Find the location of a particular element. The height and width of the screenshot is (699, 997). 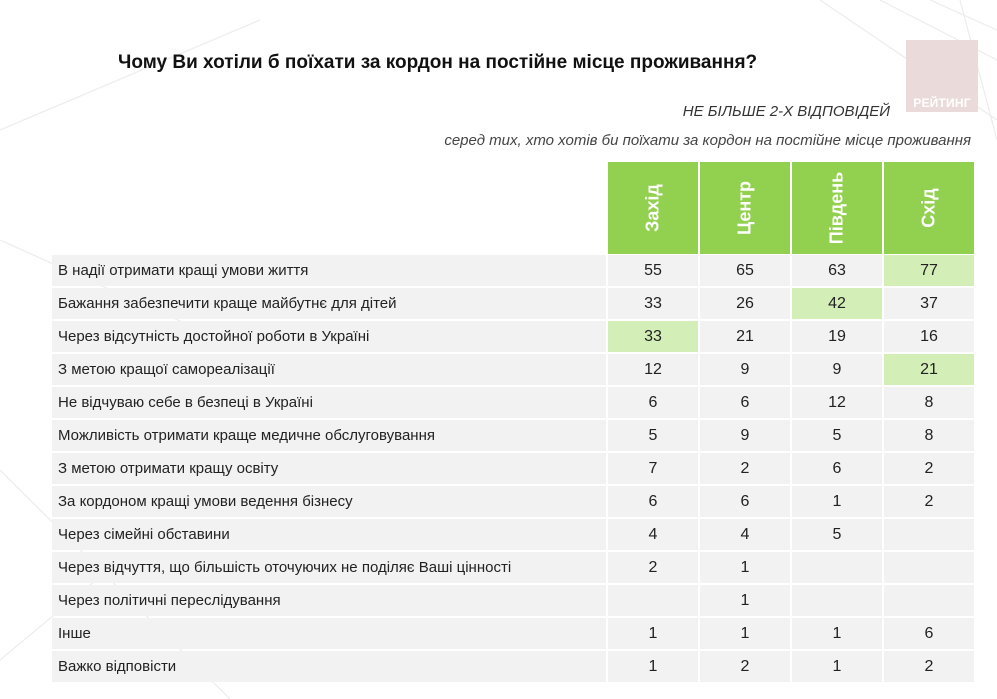

row-label: За кордоном кращі умови ведення бізнесу is located at coordinates (329, 501).